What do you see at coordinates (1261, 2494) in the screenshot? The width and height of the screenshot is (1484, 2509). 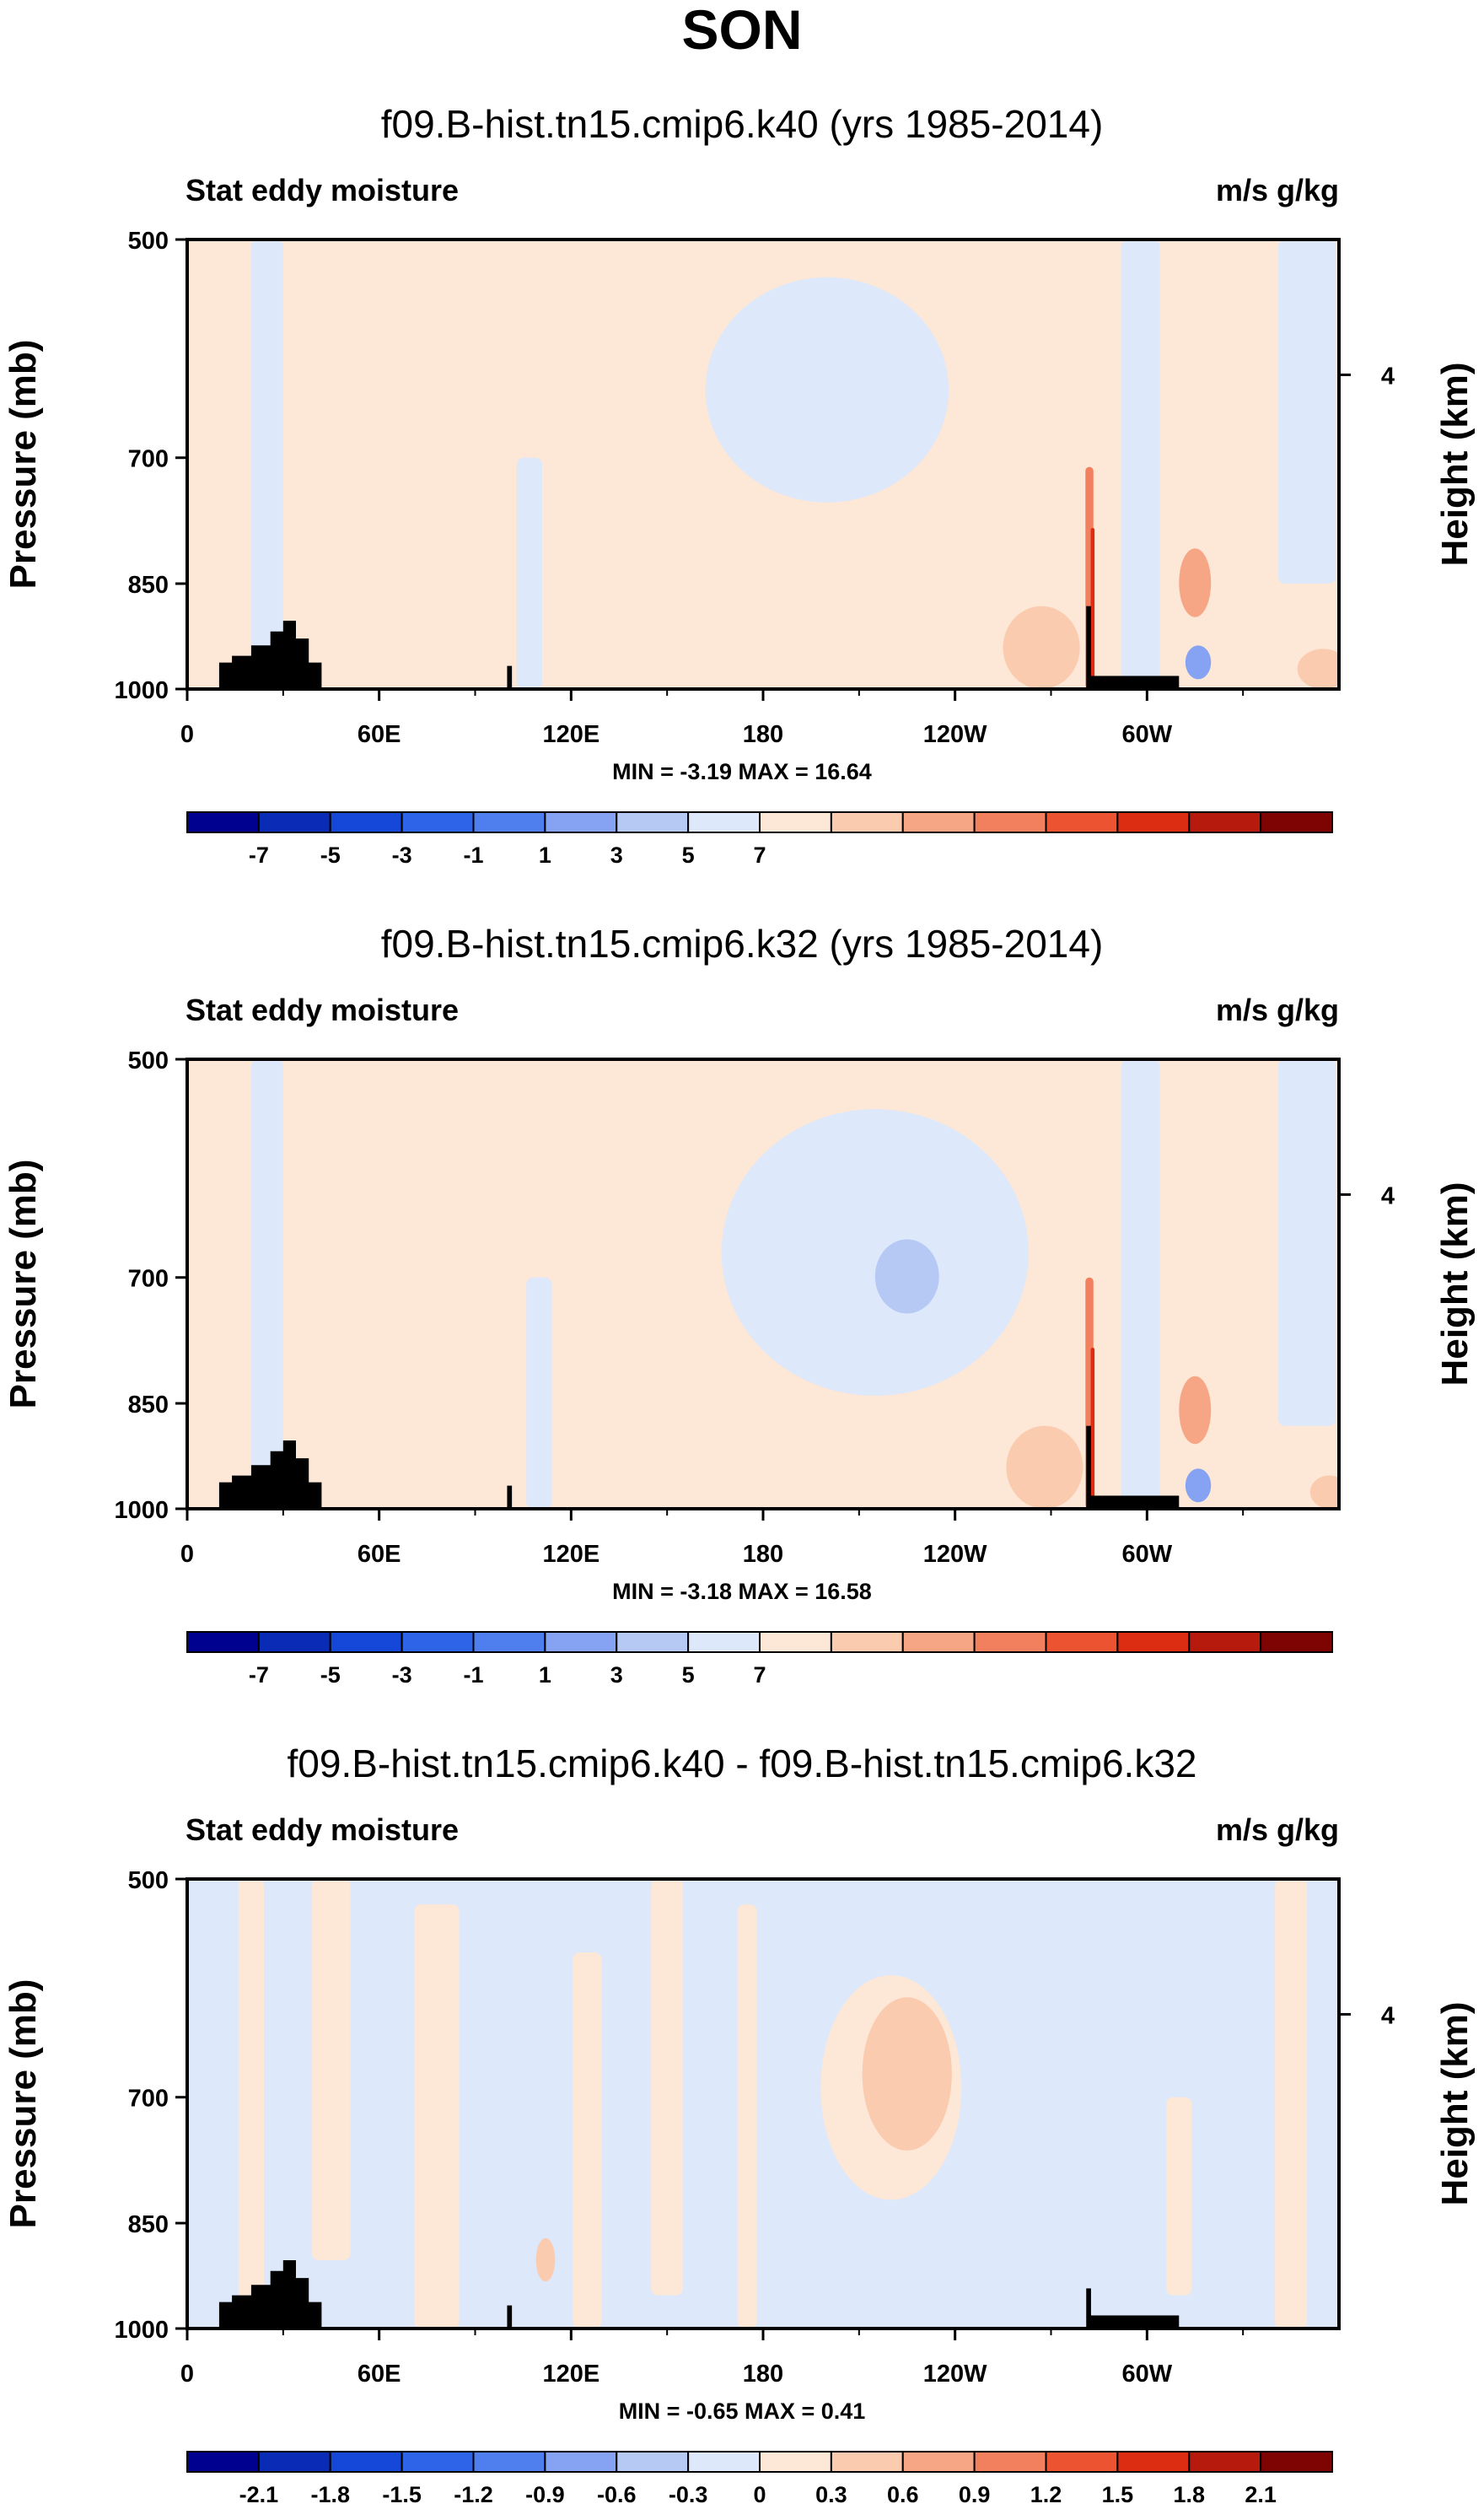 I see `colorbar-label: 2.1` at bounding box center [1261, 2494].